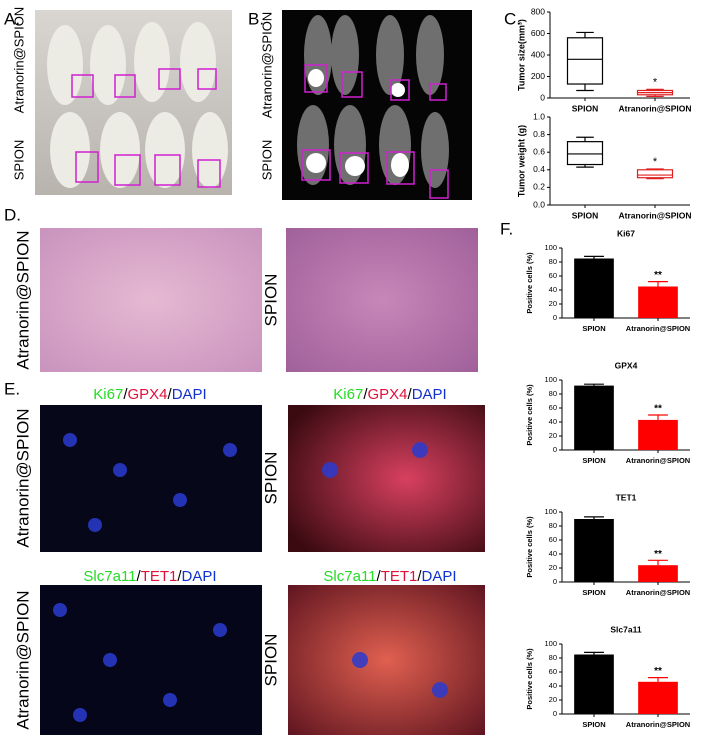 This screenshot has height=744, width=702. What do you see at coordinates (538, 11) in the screenshot?
I see `y-tick-label: 800` at bounding box center [538, 11].